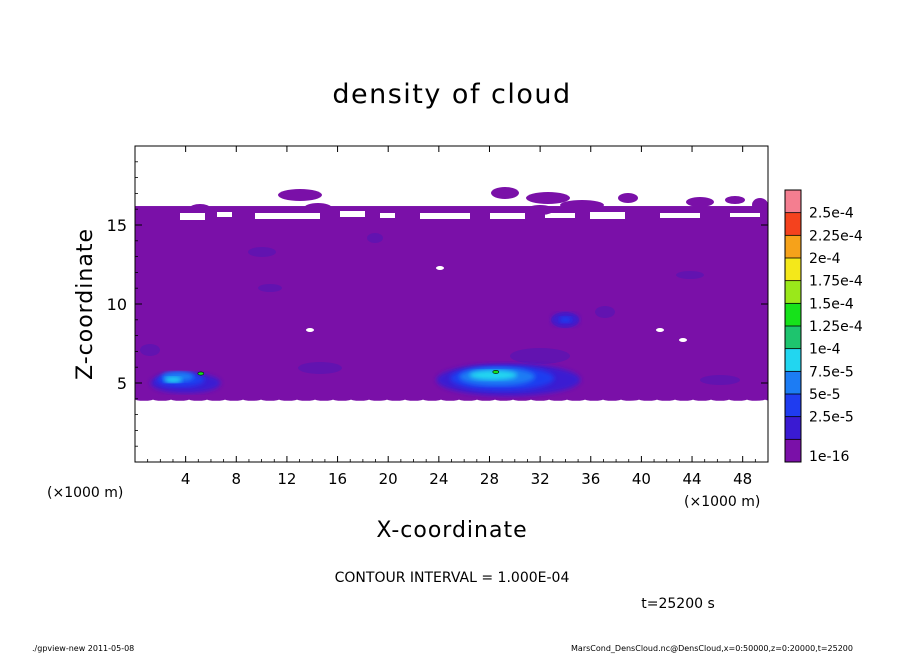 This screenshot has width=904, height=654. Describe the element at coordinates (438, 479) in the screenshot. I see `x-tick-label: 24` at that location.